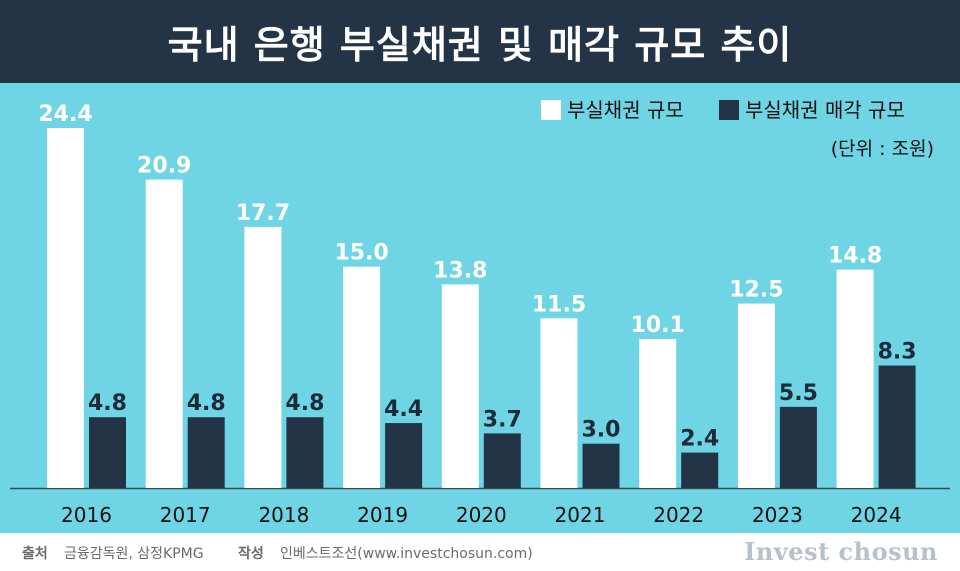 The image size is (960, 571). I want to click on legend-swatch-npl, so click(551, 110).